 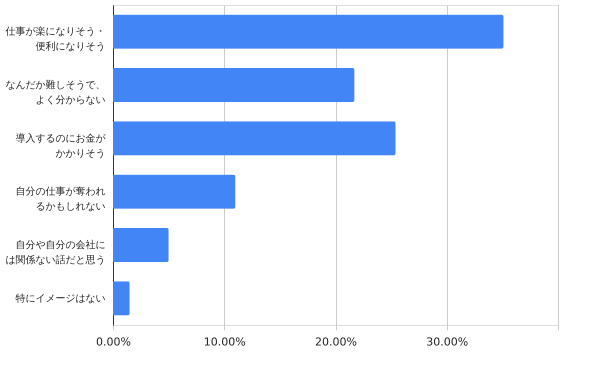 I want to click on y-tick-label: 自分や自分の会社には関係ない話だと思う, so click(x=56, y=252).